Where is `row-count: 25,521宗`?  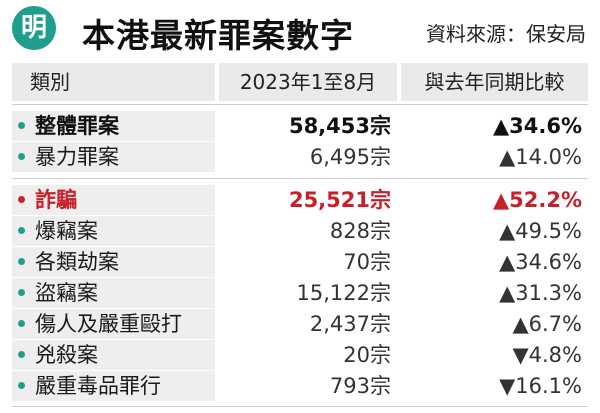 row-count: 25,521宗 is located at coordinates (339, 200).